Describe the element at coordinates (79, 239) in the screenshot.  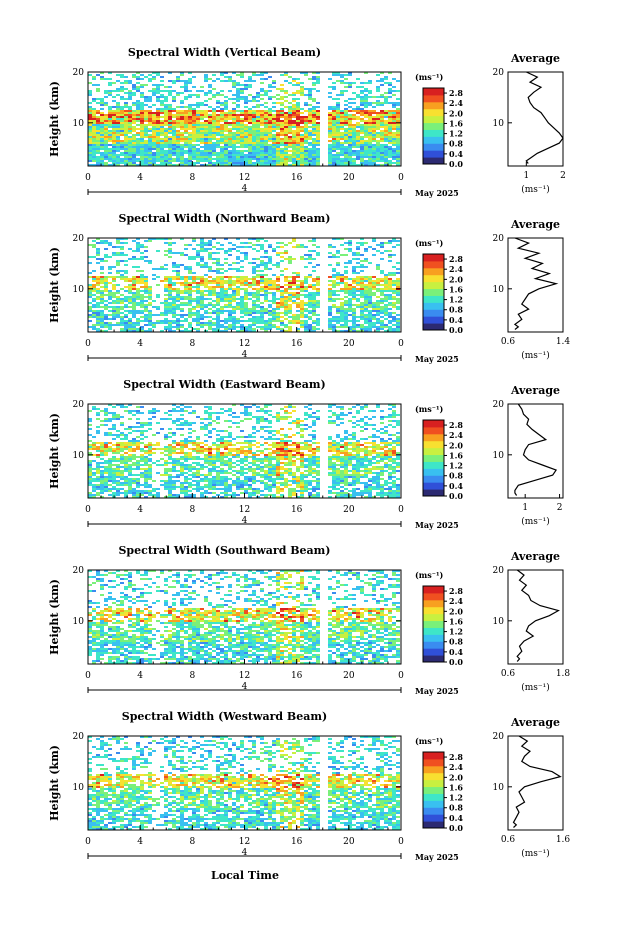
I see `y-tick-label: 20` at that location.